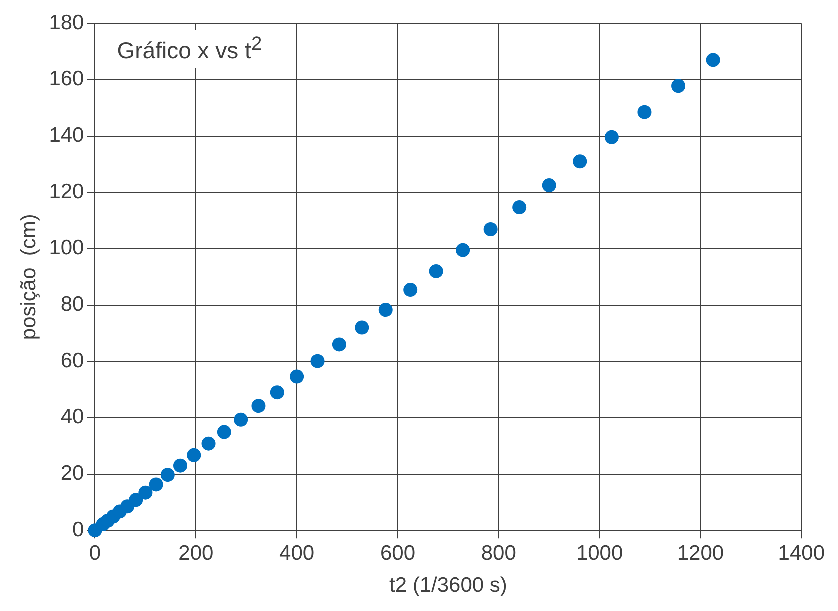 The height and width of the screenshot is (611, 838). I want to click on y-tick-label: 100, so click(66, 248).